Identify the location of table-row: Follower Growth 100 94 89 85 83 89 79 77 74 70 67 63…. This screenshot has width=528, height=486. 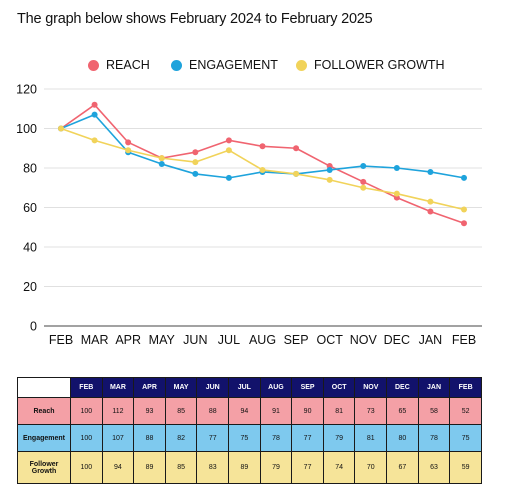
(249, 467).